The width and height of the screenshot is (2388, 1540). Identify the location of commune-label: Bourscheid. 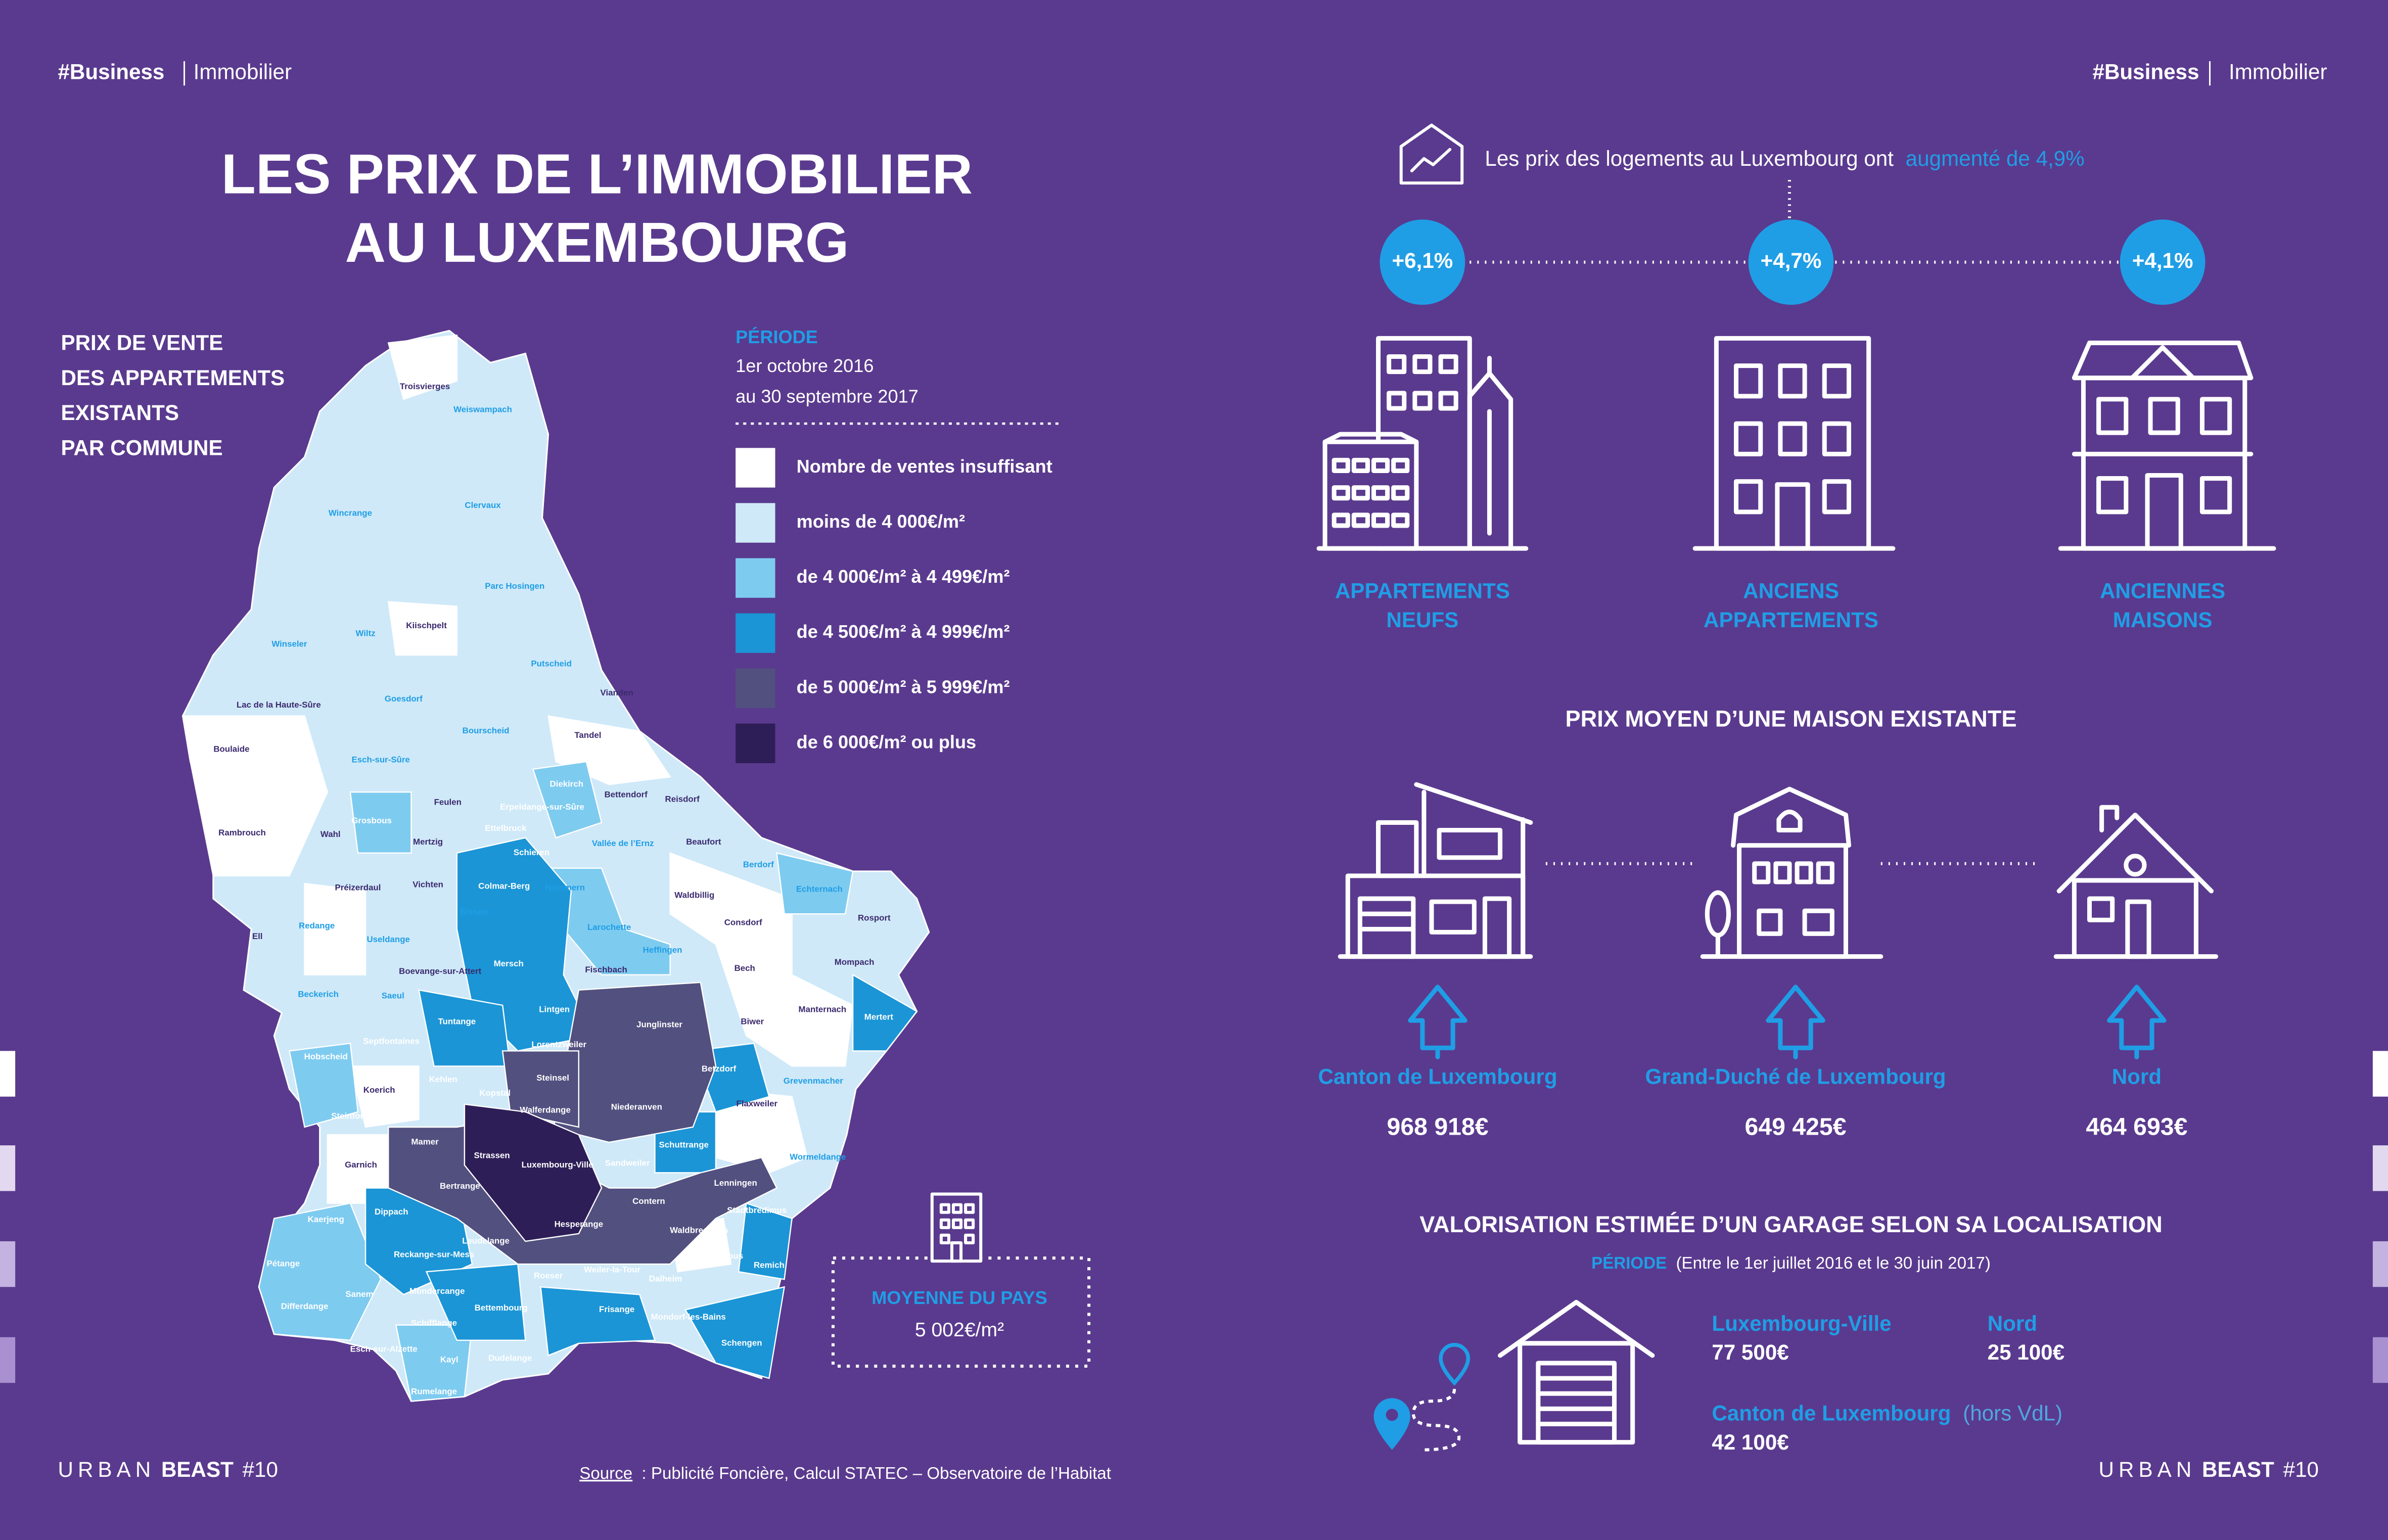
(486, 730).